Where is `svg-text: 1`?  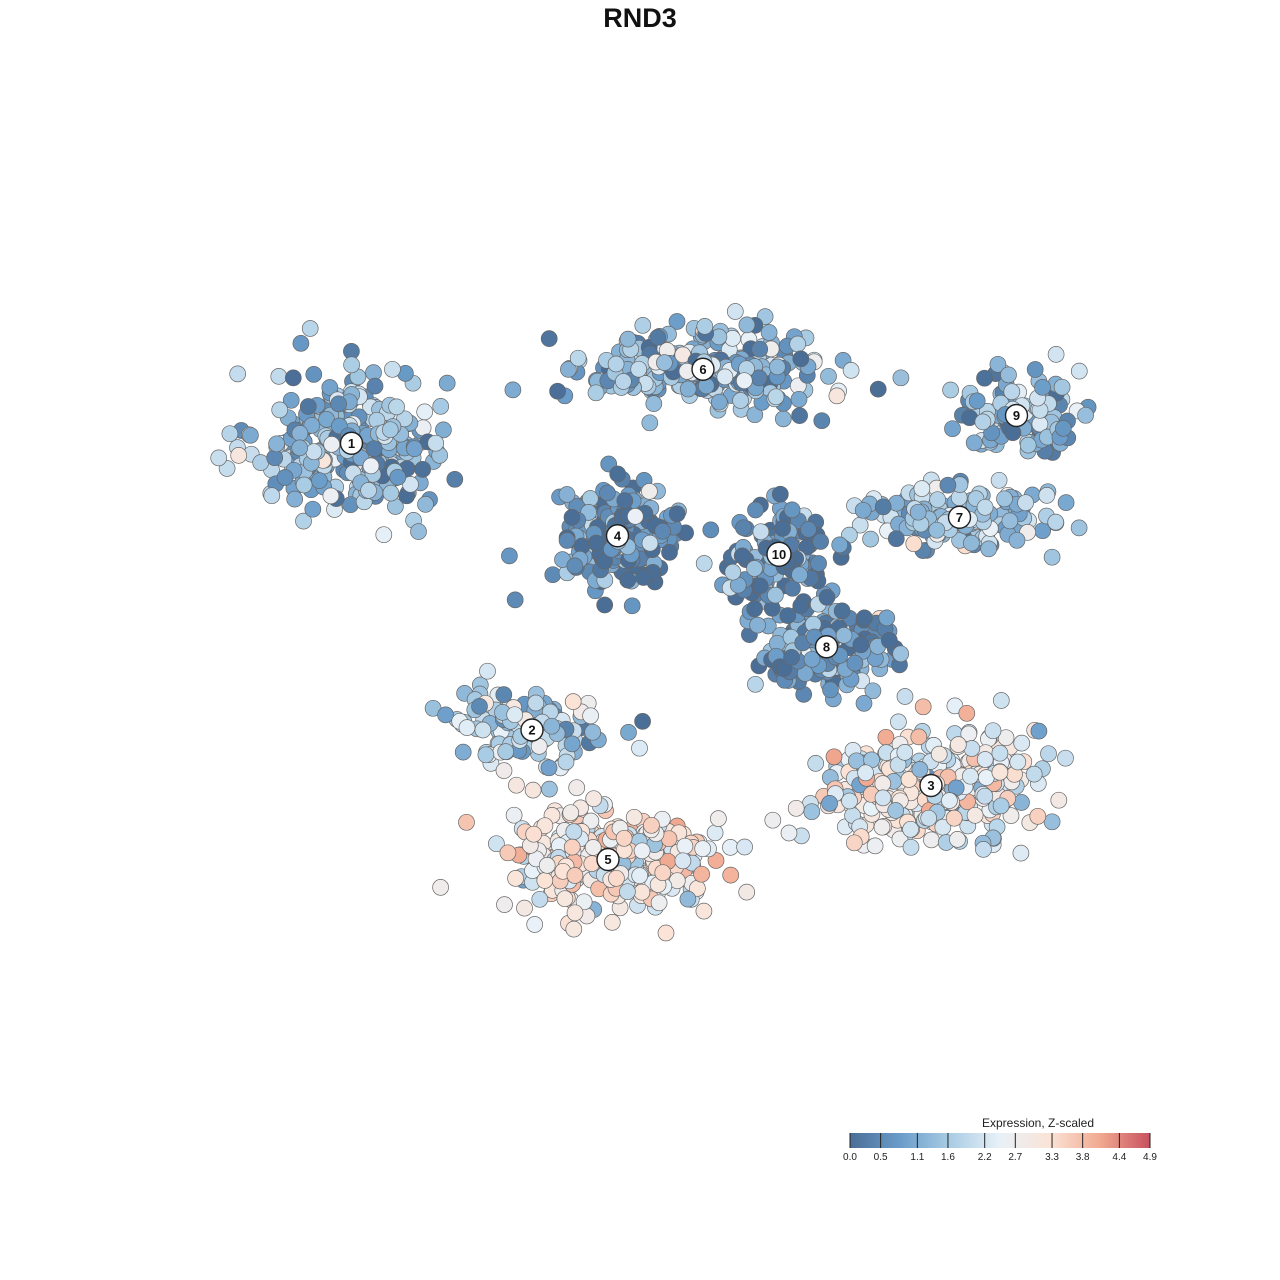 svg-text: 1 is located at coordinates (351, 443).